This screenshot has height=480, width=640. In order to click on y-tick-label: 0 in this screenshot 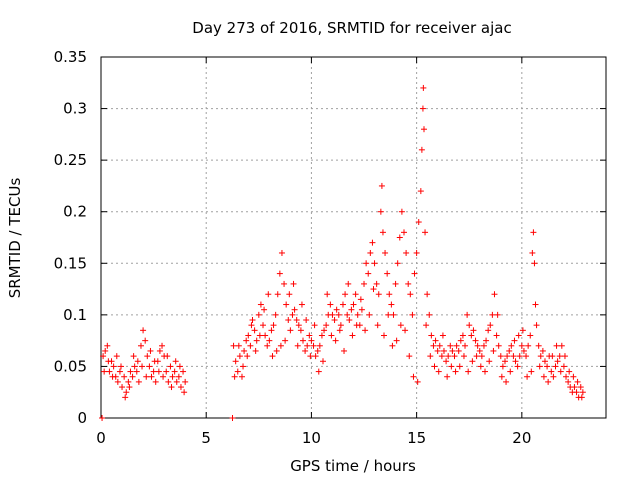, I will do `click(82, 418)`.